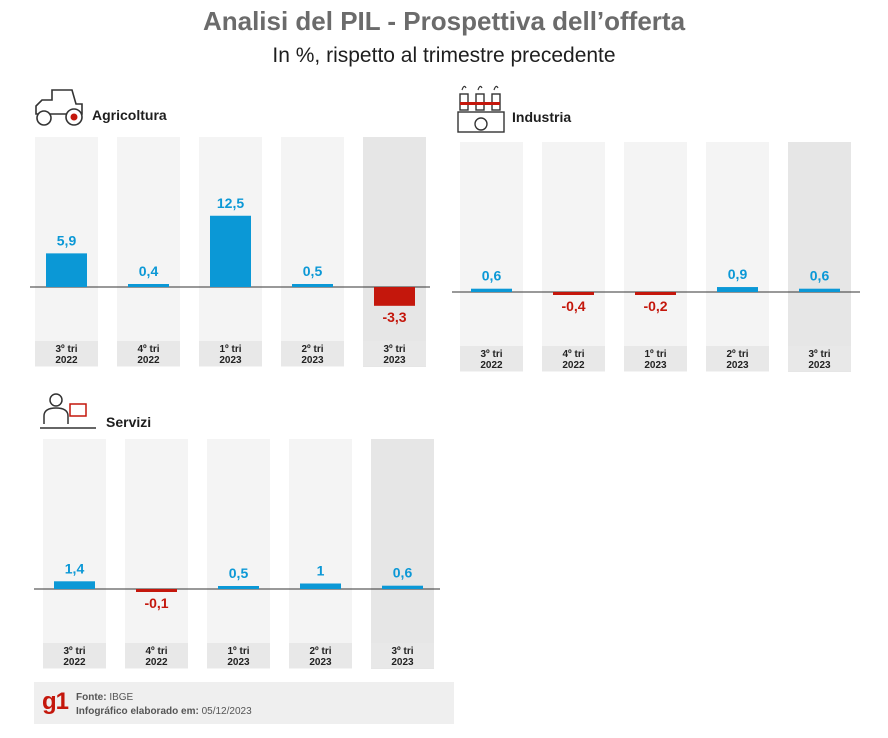 This screenshot has height=738, width=888. I want to click on office-worker-icon, so click(68, 411).